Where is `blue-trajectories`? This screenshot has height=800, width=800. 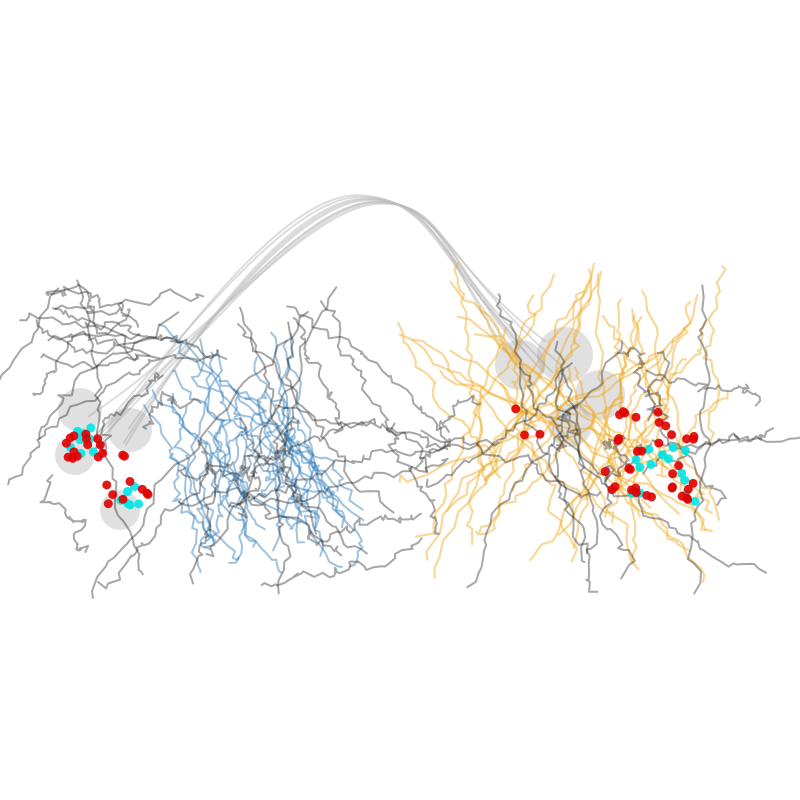 blue-trajectories is located at coordinates (254, 448).